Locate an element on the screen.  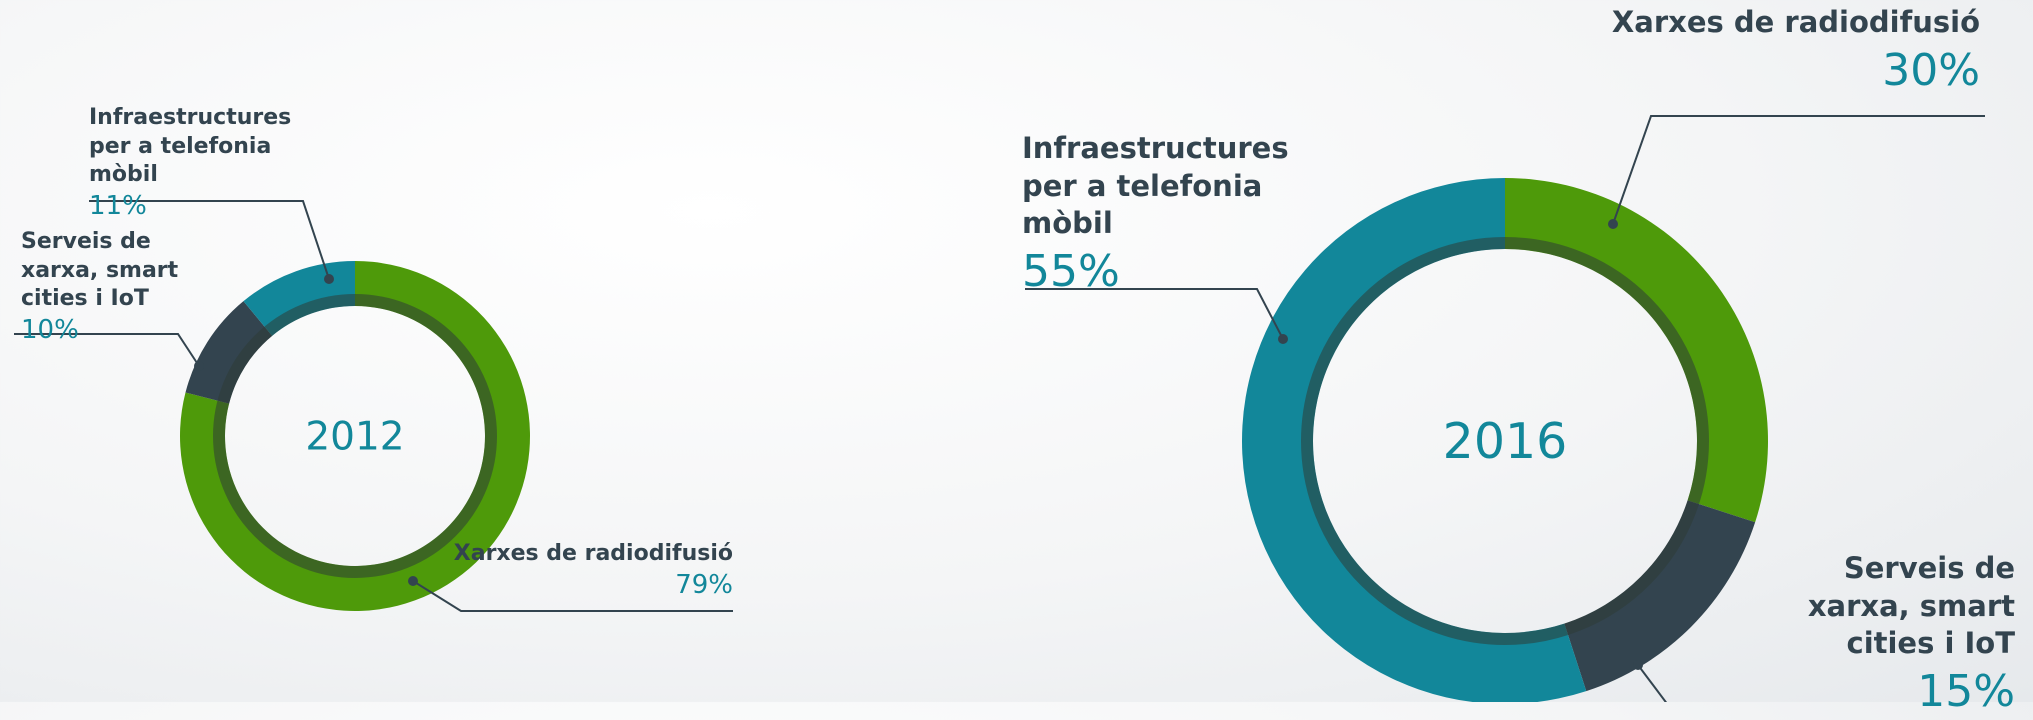
center-year: 2016 is located at coordinates (1505, 441).